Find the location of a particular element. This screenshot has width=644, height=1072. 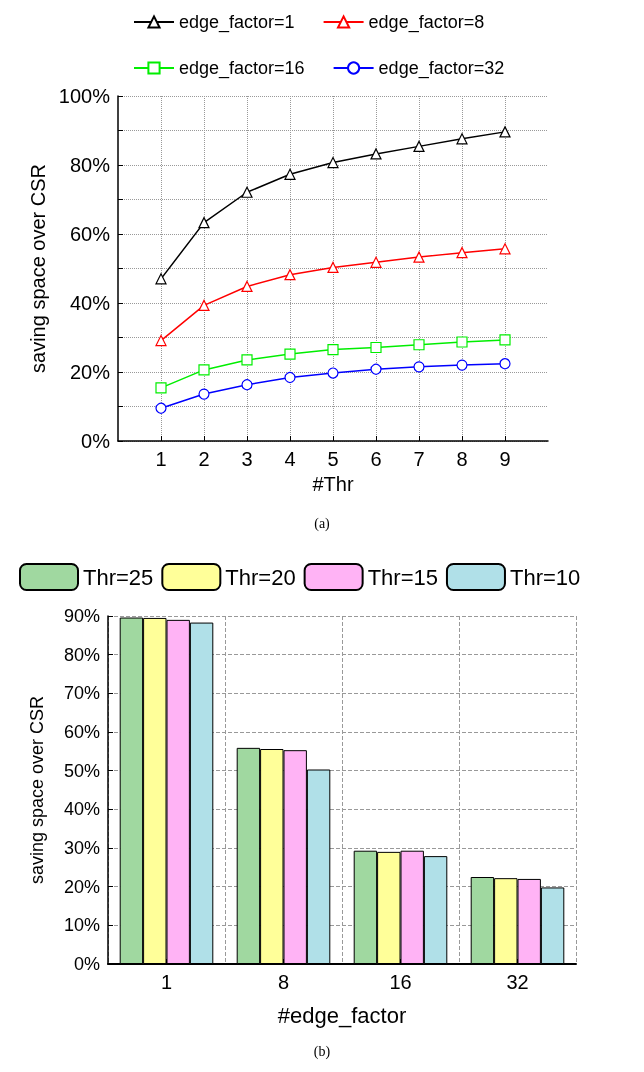

y-tick-label: 50% is located at coordinates (81, 770).